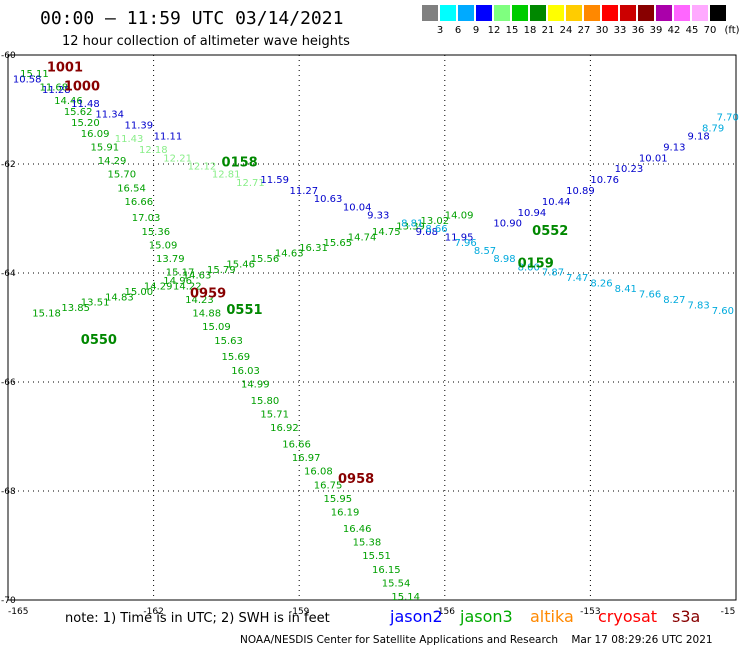 This screenshot has width=740, height=650. Describe the element at coordinates (445, 612) in the screenshot. I see `lon-tick-label: -156` at that location.